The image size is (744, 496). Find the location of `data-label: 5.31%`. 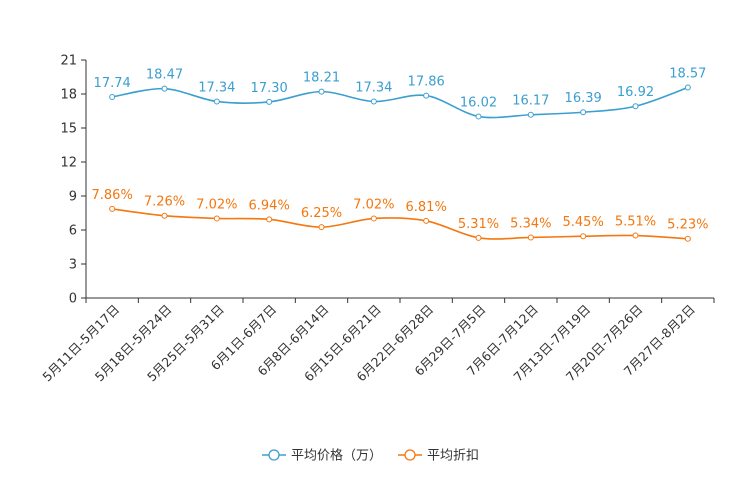

data-label: 5.31% is located at coordinates (478, 224).